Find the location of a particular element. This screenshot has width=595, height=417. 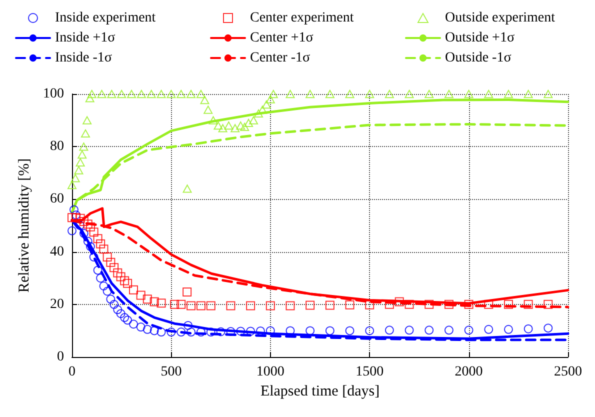

y-axis-title: Relative humidity [%] is located at coordinates (24, 225).